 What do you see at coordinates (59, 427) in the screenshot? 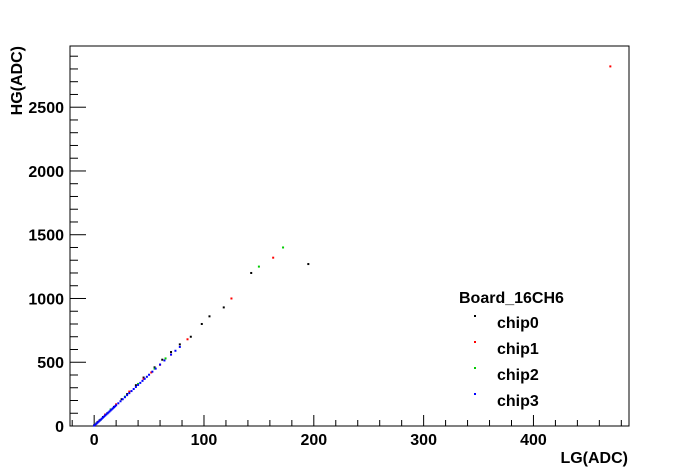
I see `y-tick-label: 0` at bounding box center [59, 427].